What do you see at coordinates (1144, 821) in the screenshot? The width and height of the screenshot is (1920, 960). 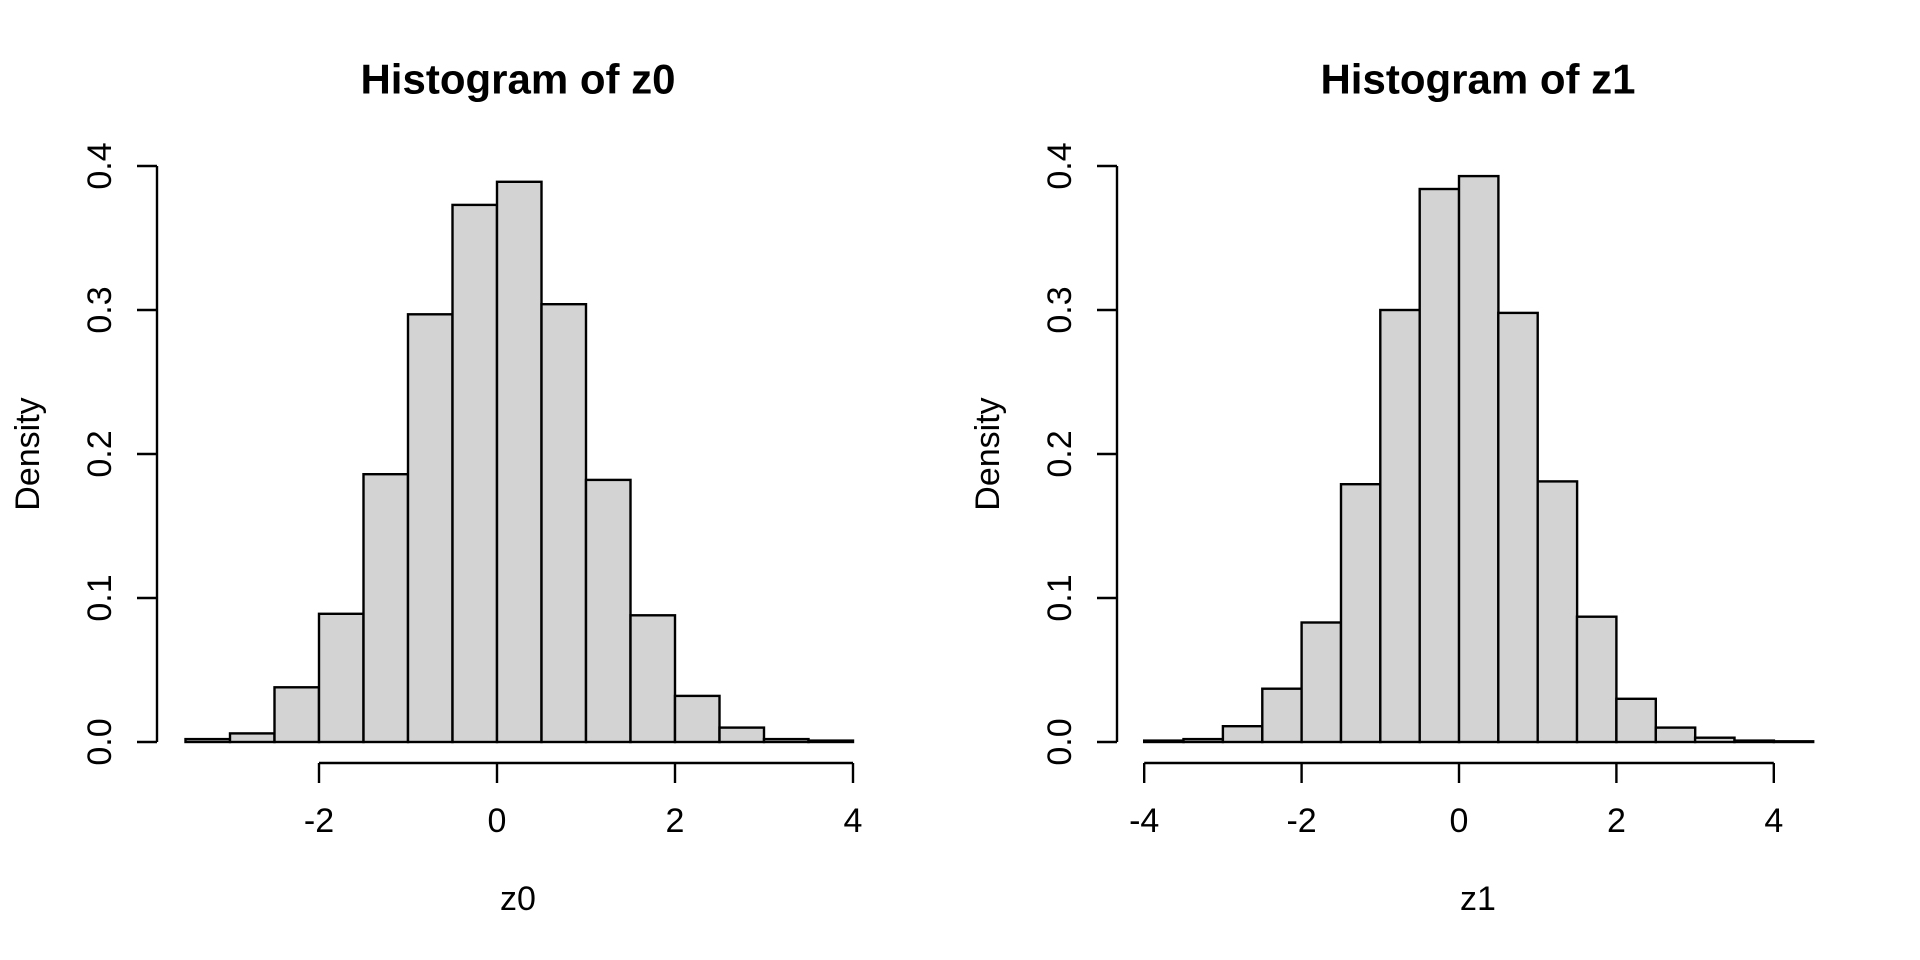 I see `x-tick-label: -4` at bounding box center [1144, 821].